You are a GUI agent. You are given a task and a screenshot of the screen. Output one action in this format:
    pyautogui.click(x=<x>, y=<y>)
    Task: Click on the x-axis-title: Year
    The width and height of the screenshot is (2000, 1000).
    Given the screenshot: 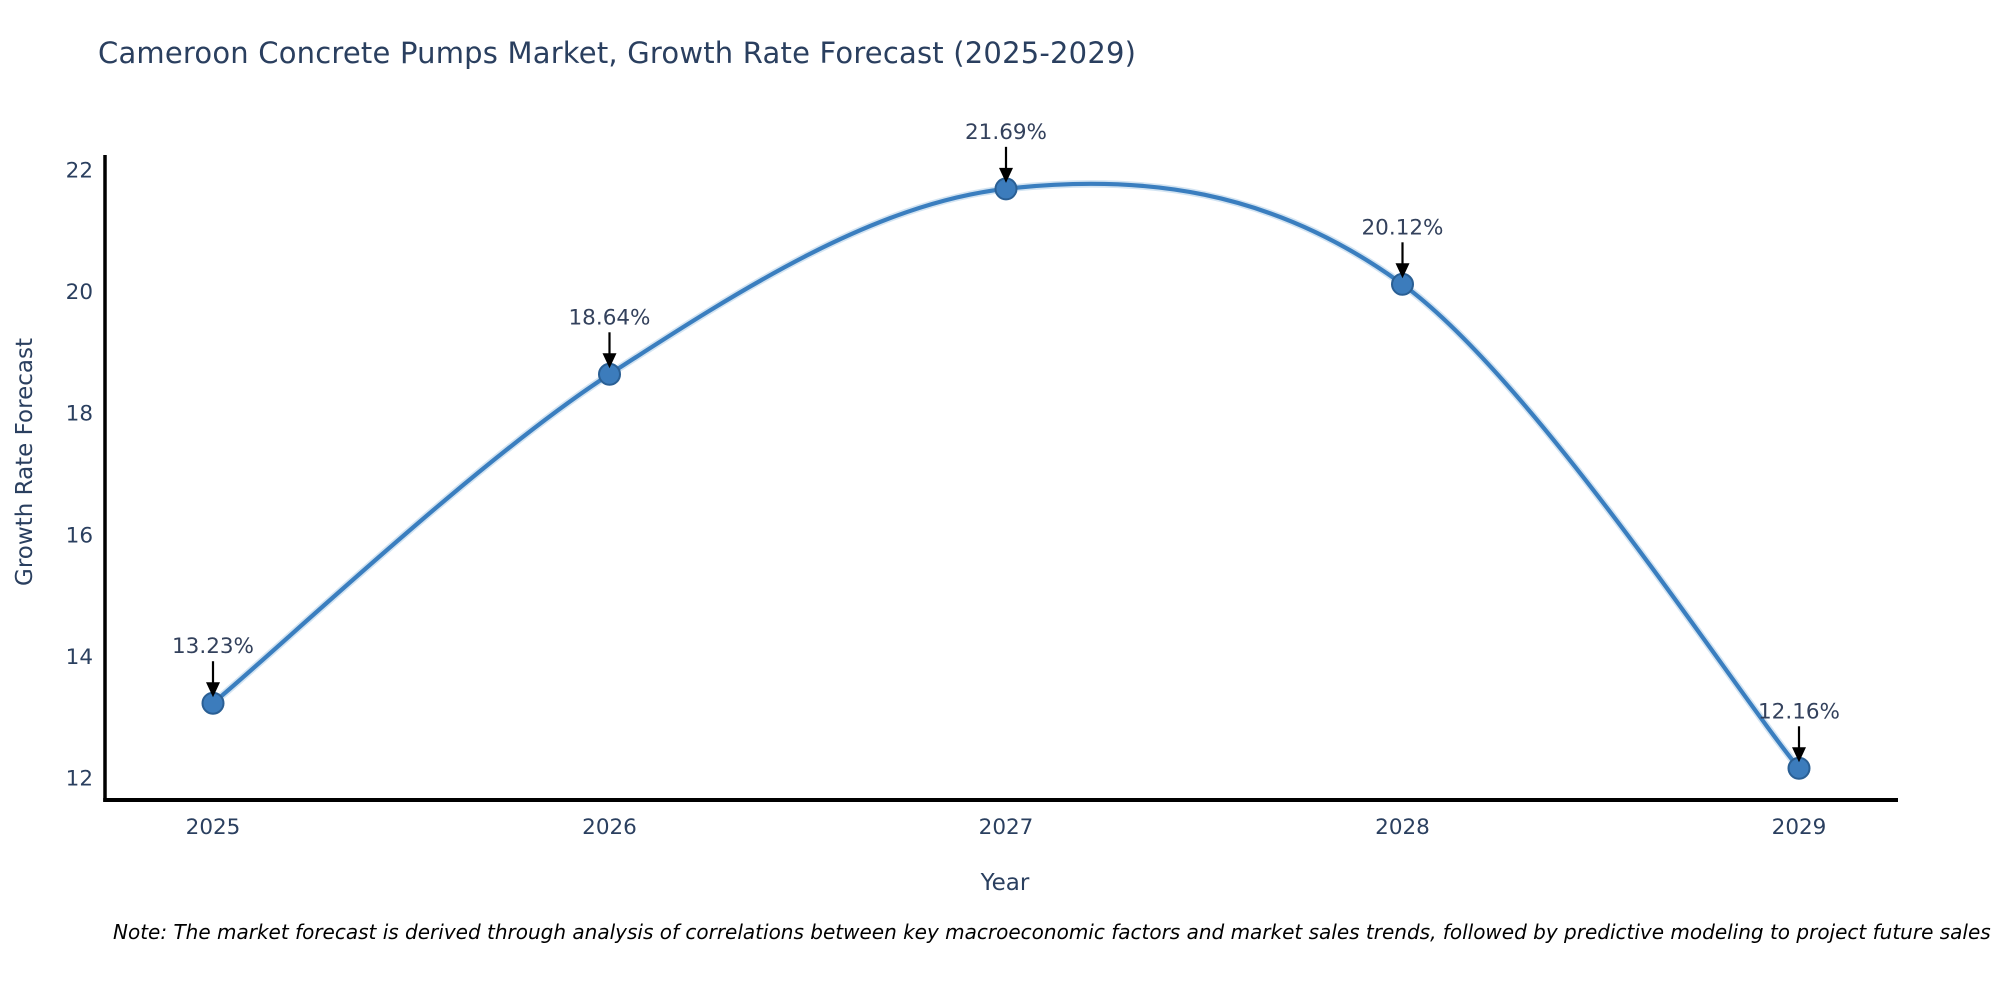 What is the action you would take?
    pyautogui.click(x=1005, y=883)
    